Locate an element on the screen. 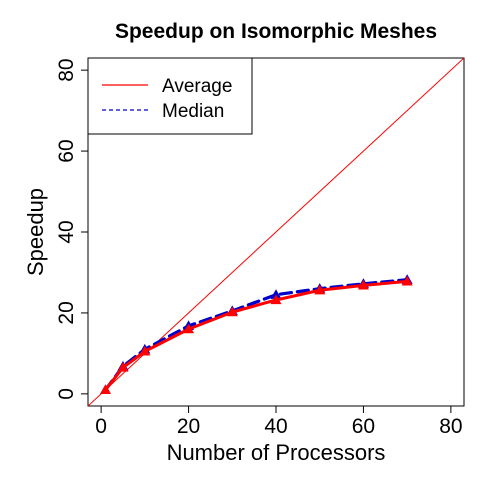 This screenshot has height=480, width=480. x-tick-label-40: 40 is located at coordinates (275, 426).